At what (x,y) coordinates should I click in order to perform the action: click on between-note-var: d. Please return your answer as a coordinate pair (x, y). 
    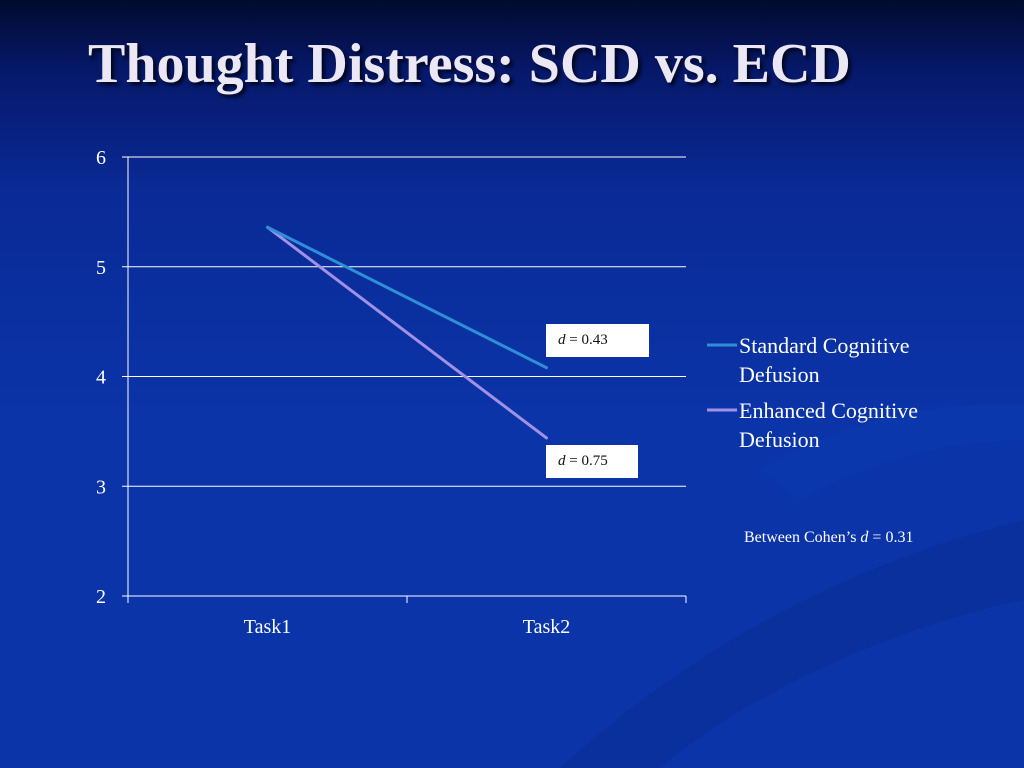
    Looking at the image, I should click on (864, 537).